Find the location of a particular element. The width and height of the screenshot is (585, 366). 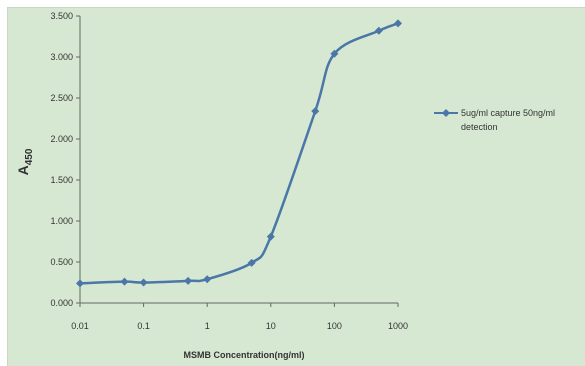

y-tick-label: 0.000 is located at coordinates (61, 303).